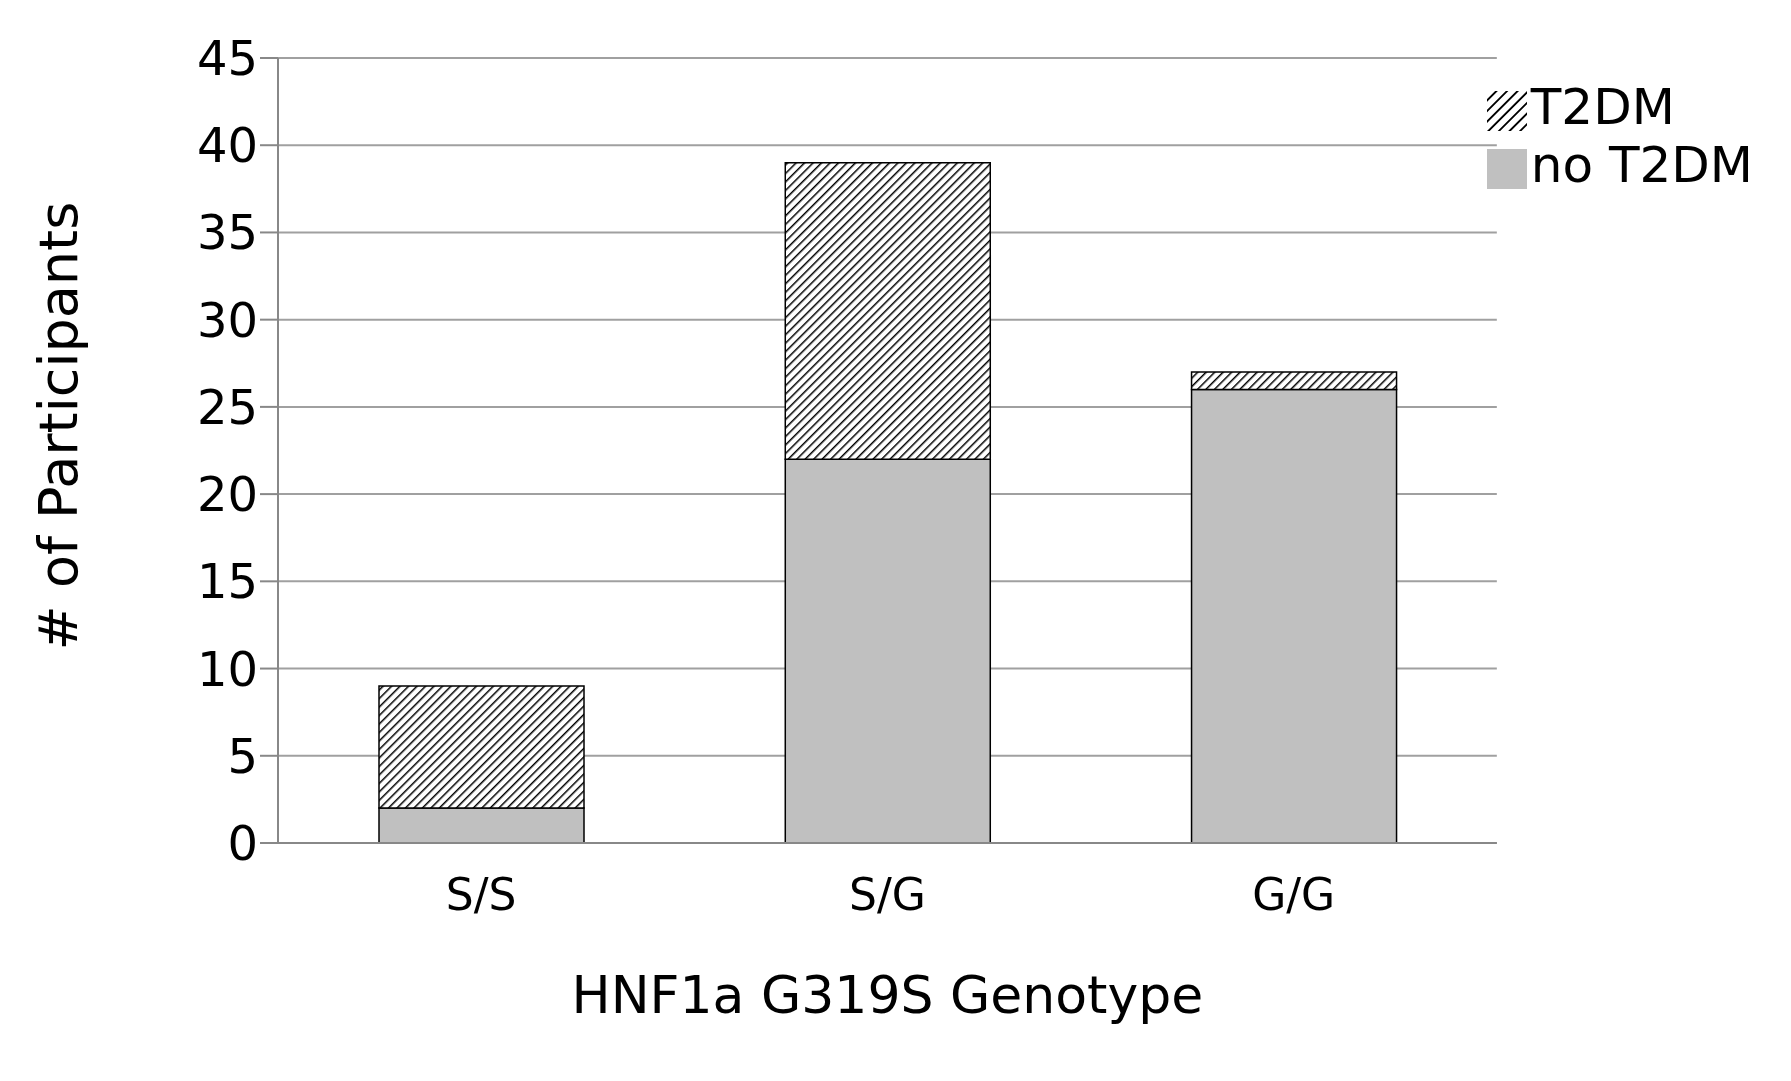  I want to click on y-tick-label: 0, so click(242, 843).